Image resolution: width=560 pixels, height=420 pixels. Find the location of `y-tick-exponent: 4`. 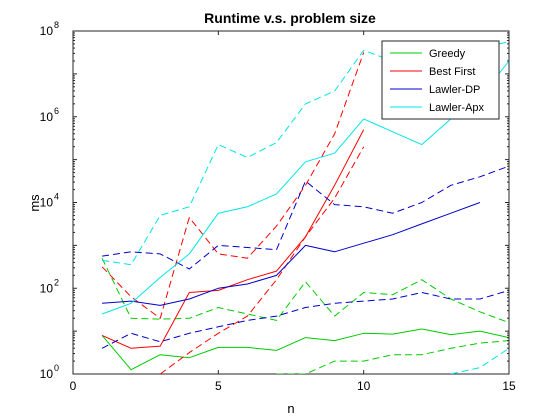

y-tick-exponent: 4 is located at coordinates (56, 197).